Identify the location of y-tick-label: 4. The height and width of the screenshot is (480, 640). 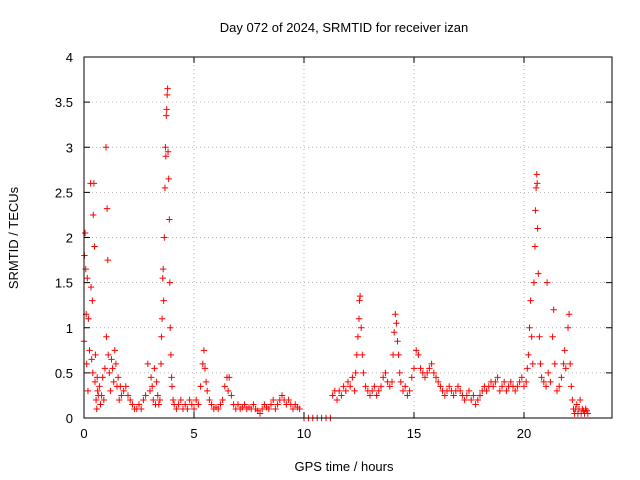
(69, 57).